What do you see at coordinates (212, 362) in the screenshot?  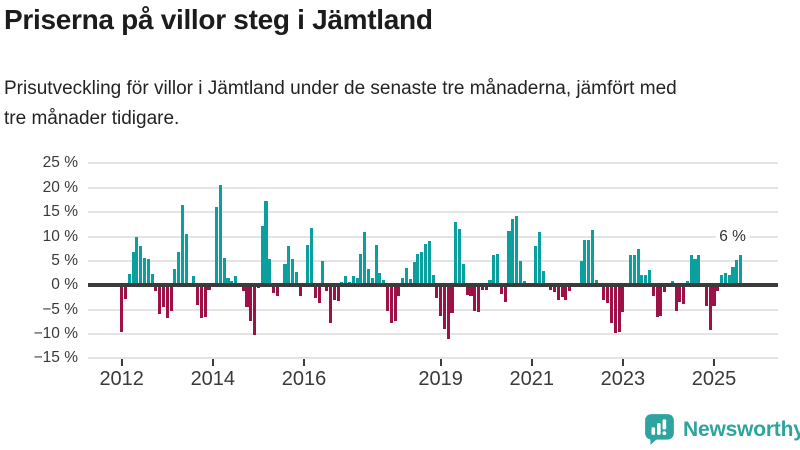 I see `x-tick-2014` at bounding box center [212, 362].